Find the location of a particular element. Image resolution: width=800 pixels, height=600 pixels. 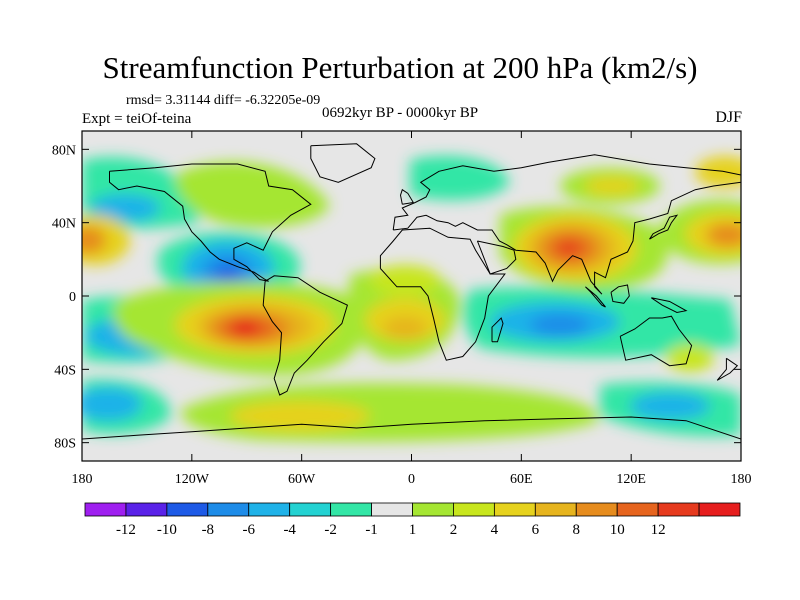

rmsd-stats: rmsd= 3.31144 diff= -6.32205e-09 is located at coordinates (223, 100).